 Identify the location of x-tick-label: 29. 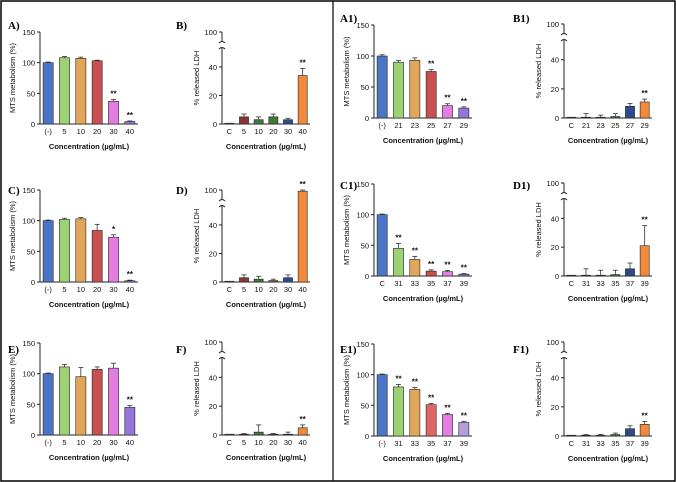
(644, 125).